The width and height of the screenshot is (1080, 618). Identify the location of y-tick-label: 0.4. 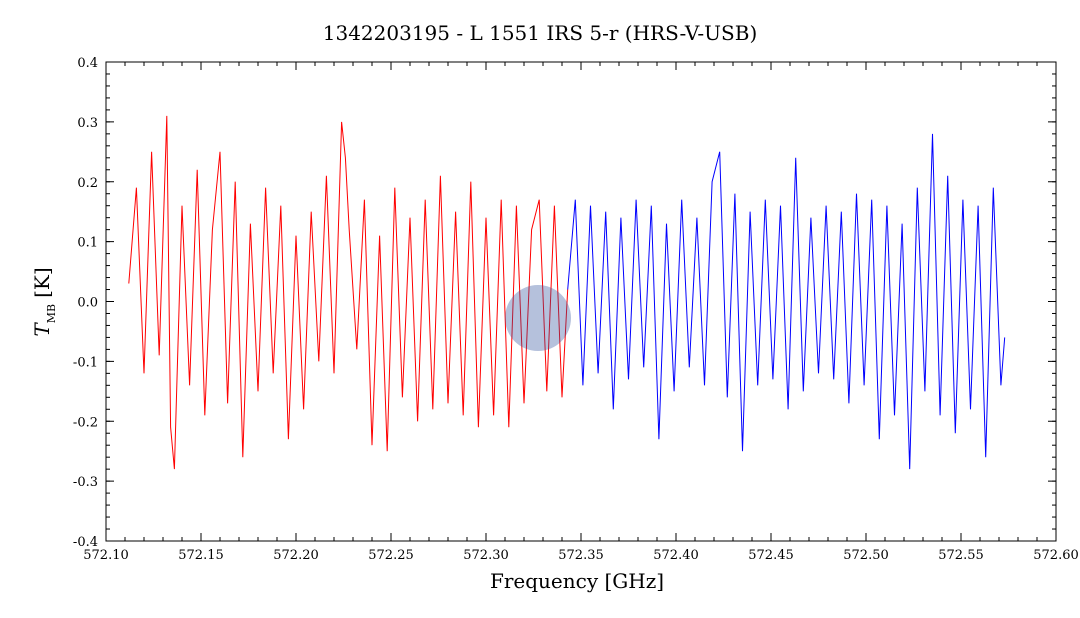
(87, 63).